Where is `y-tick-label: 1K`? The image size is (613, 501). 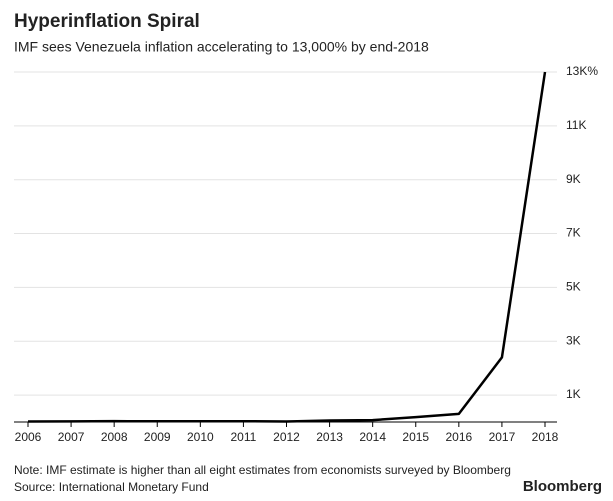
y-tick-label: 1K is located at coordinates (573, 394).